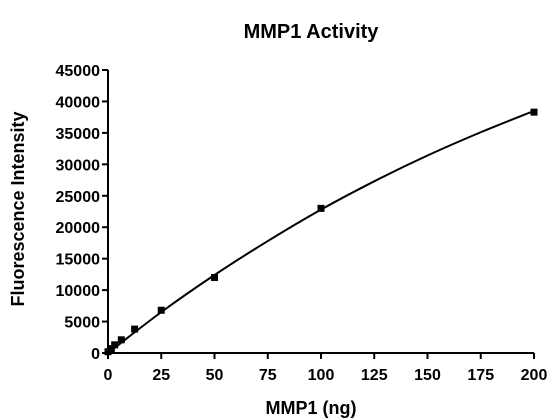 This screenshot has height=420, width=553. Describe the element at coordinates (374, 375) in the screenshot. I see `x-tick-label: 125` at that location.